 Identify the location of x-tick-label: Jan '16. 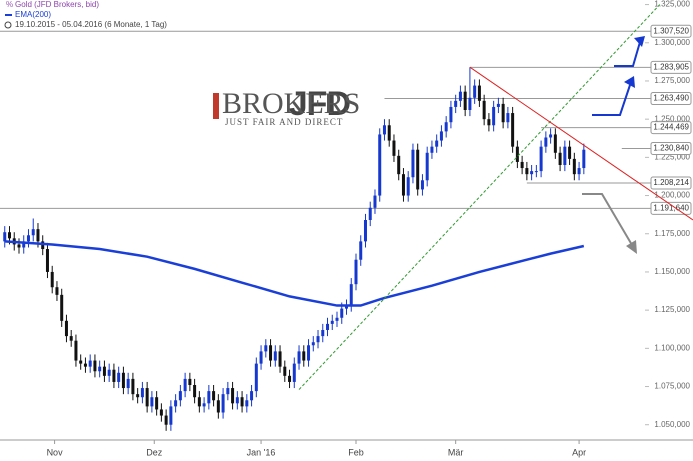
(261, 452).